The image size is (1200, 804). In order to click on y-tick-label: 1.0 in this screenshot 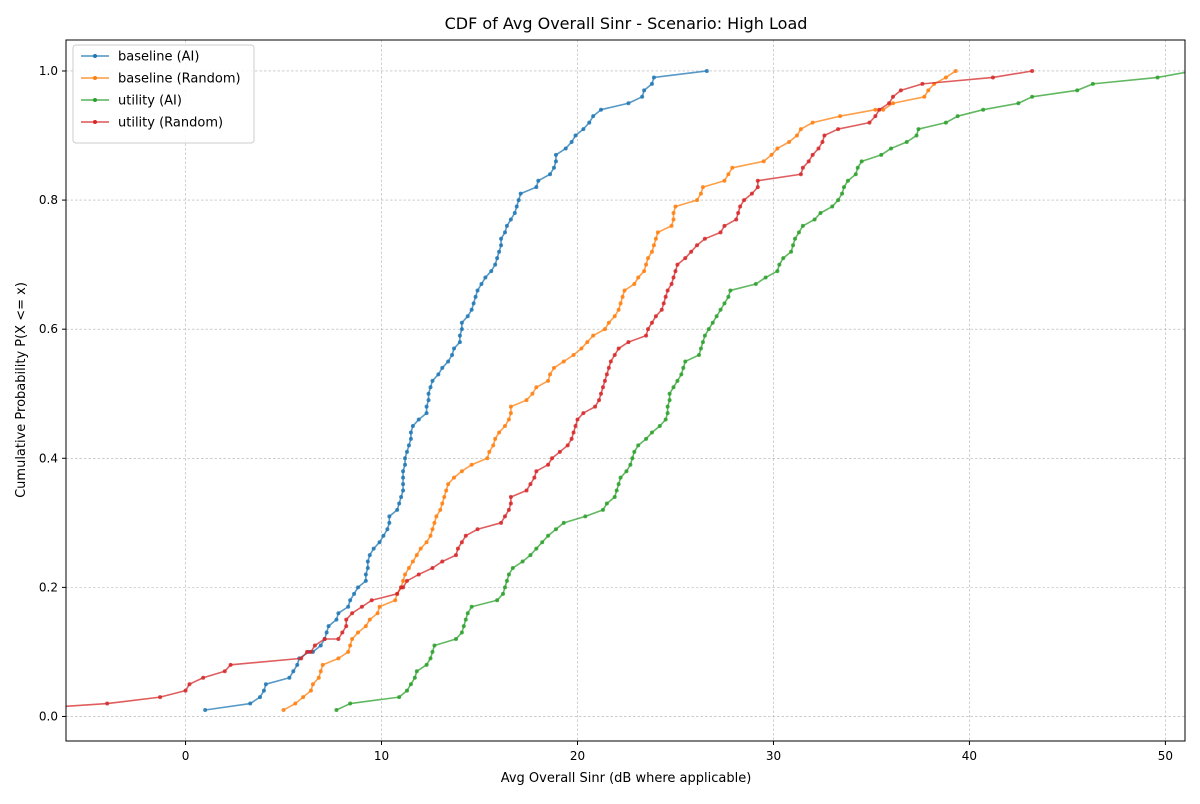, I will do `click(48, 71)`.